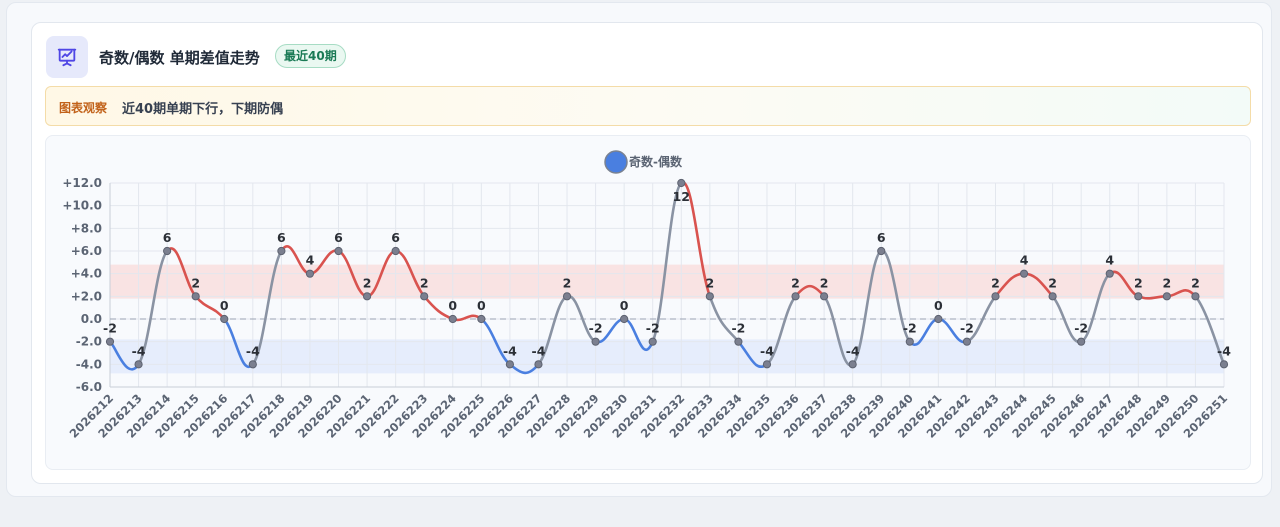 Image resolution: width=1280 pixels, height=527 pixels. Describe the element at coordinates (86, 228) in the screenshot. I see `y-tick-label: +8.0` at that location.